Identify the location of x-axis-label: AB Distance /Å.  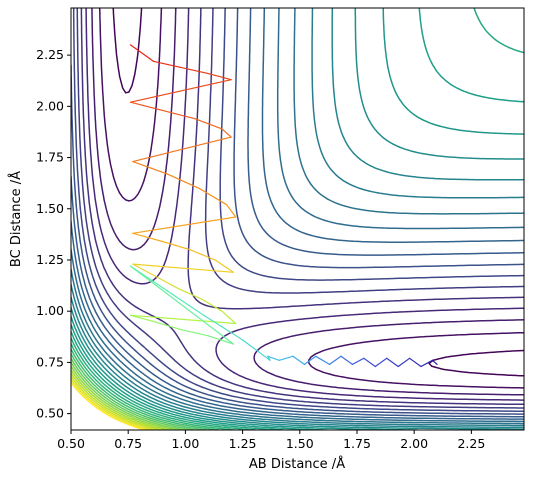
(297, 464).